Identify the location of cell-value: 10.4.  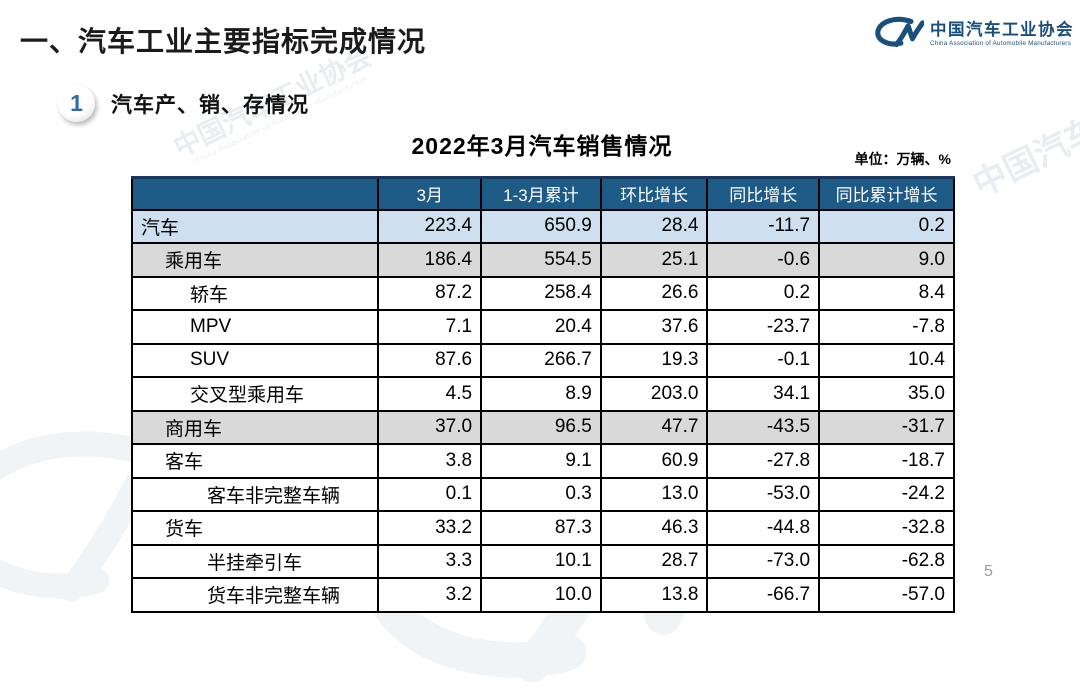
(886, 360).